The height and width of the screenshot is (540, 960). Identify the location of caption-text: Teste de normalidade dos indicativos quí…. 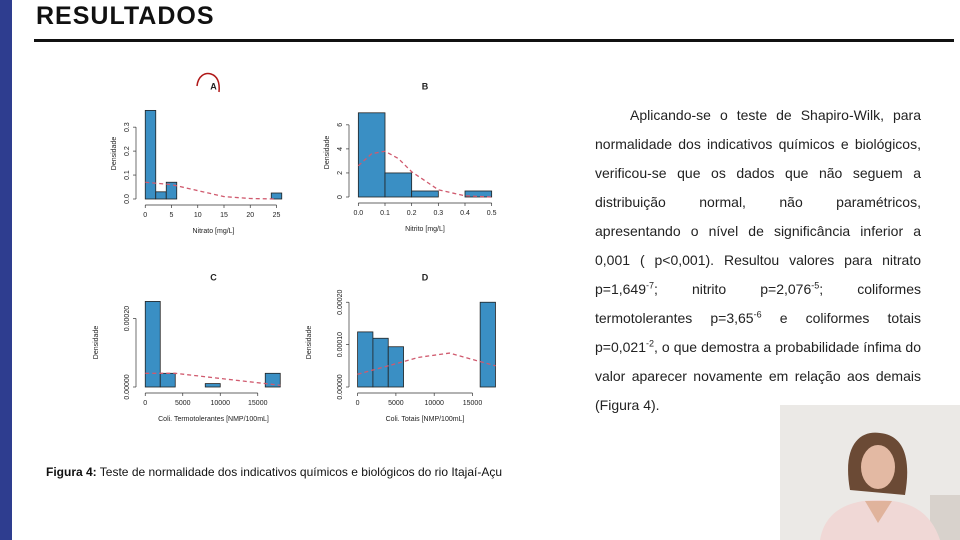
(301, 472).